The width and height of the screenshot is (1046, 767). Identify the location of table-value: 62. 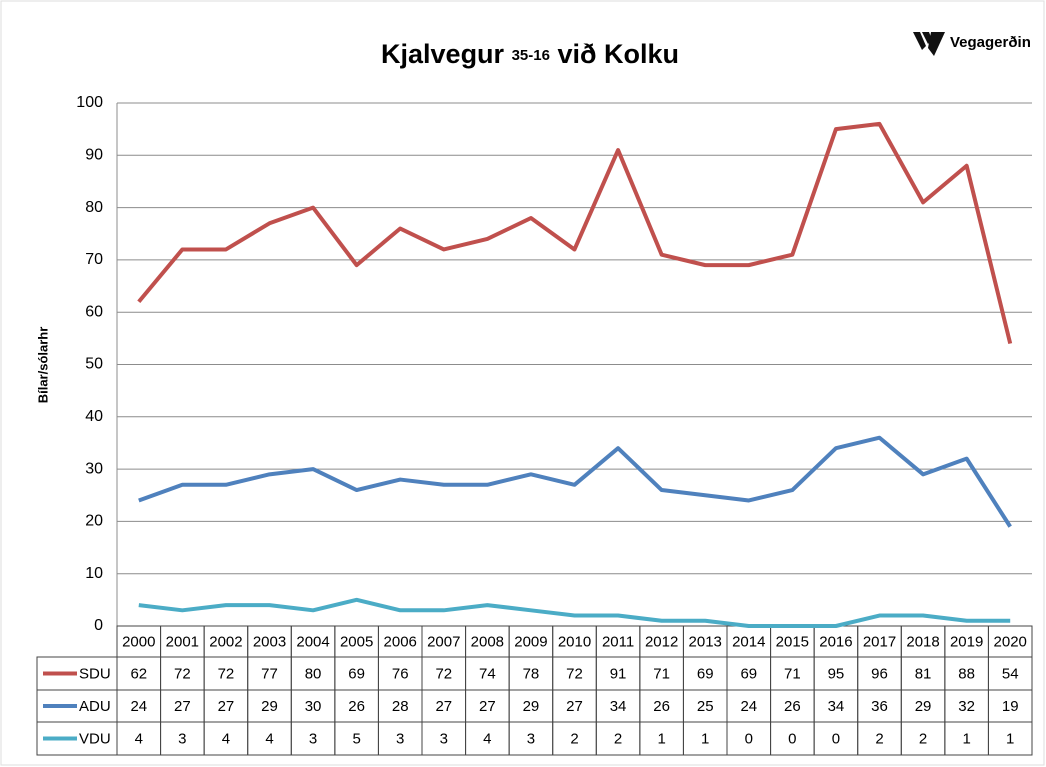
(138, 673).